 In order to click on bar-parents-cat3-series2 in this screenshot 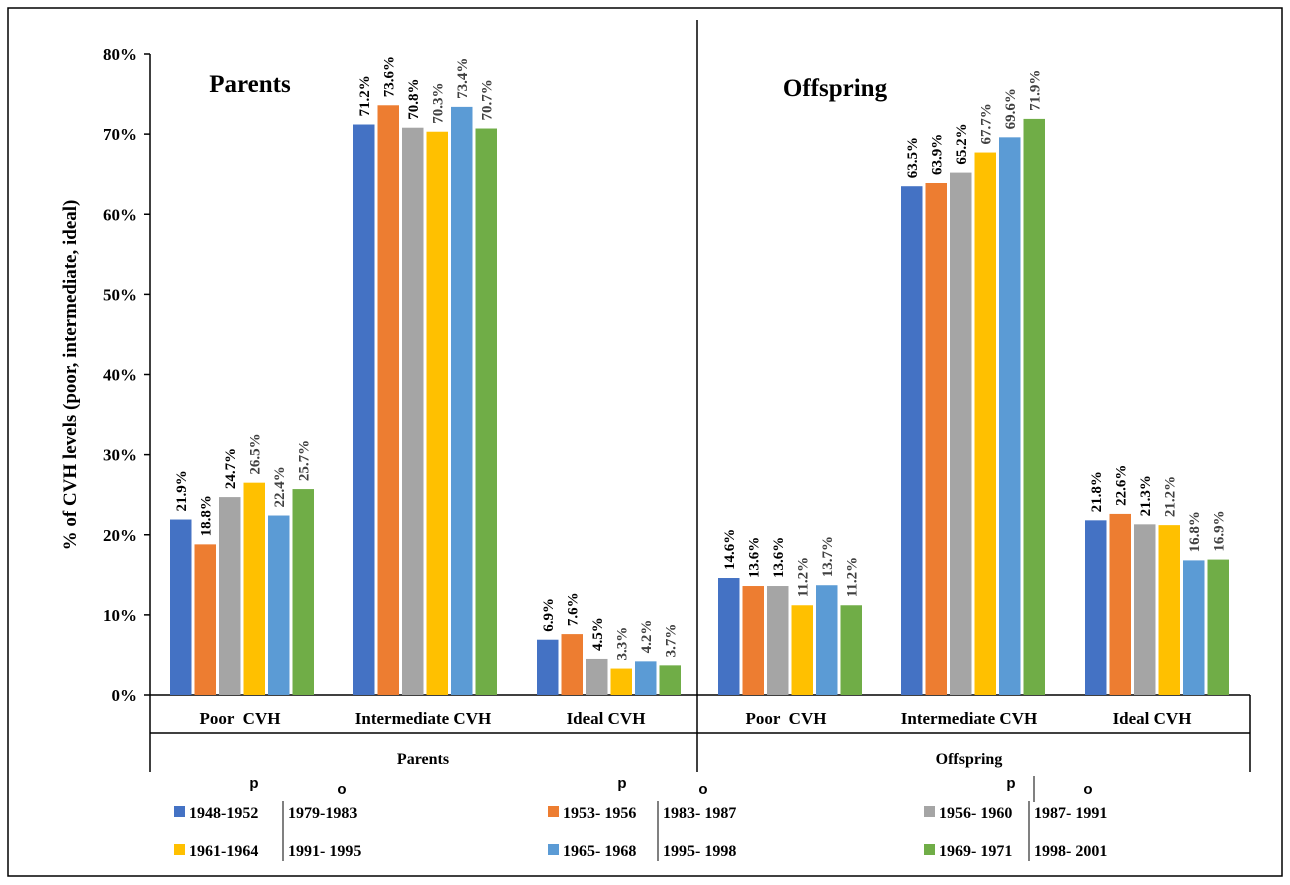, I will do `click(572, 664)`.